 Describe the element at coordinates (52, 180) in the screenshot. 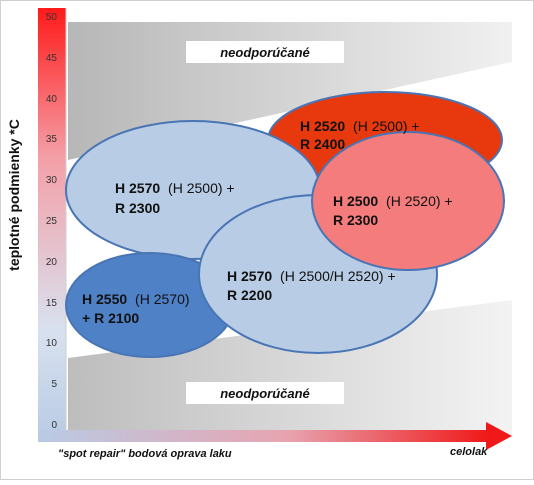

I see `y-tick-30: 30` at that location.